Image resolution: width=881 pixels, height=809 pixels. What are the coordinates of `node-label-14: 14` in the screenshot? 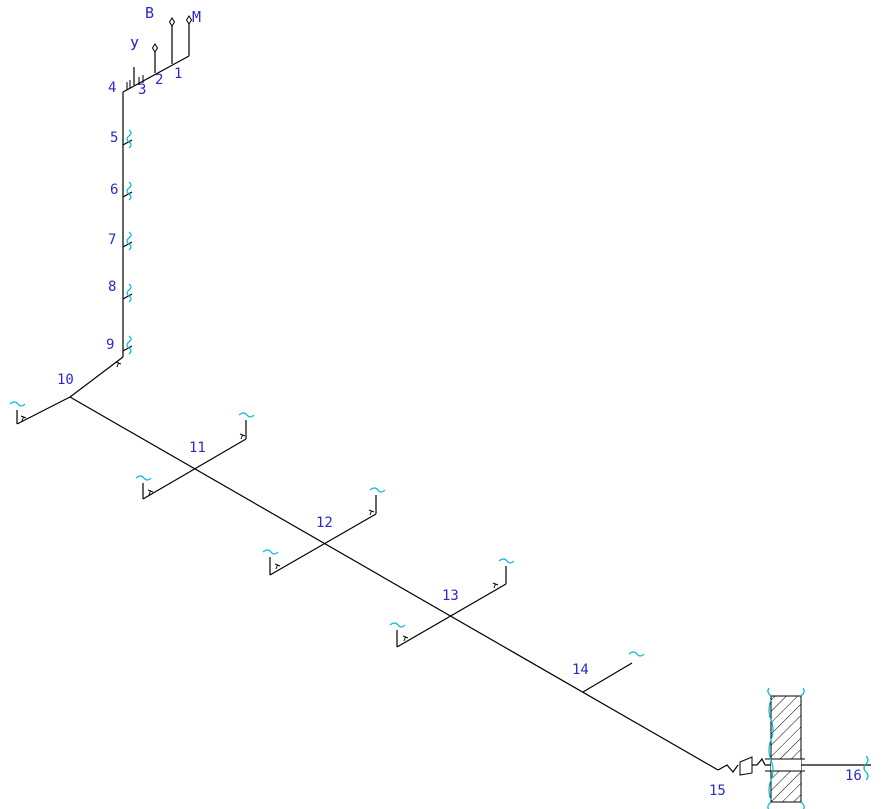 It's located at (580, 670).